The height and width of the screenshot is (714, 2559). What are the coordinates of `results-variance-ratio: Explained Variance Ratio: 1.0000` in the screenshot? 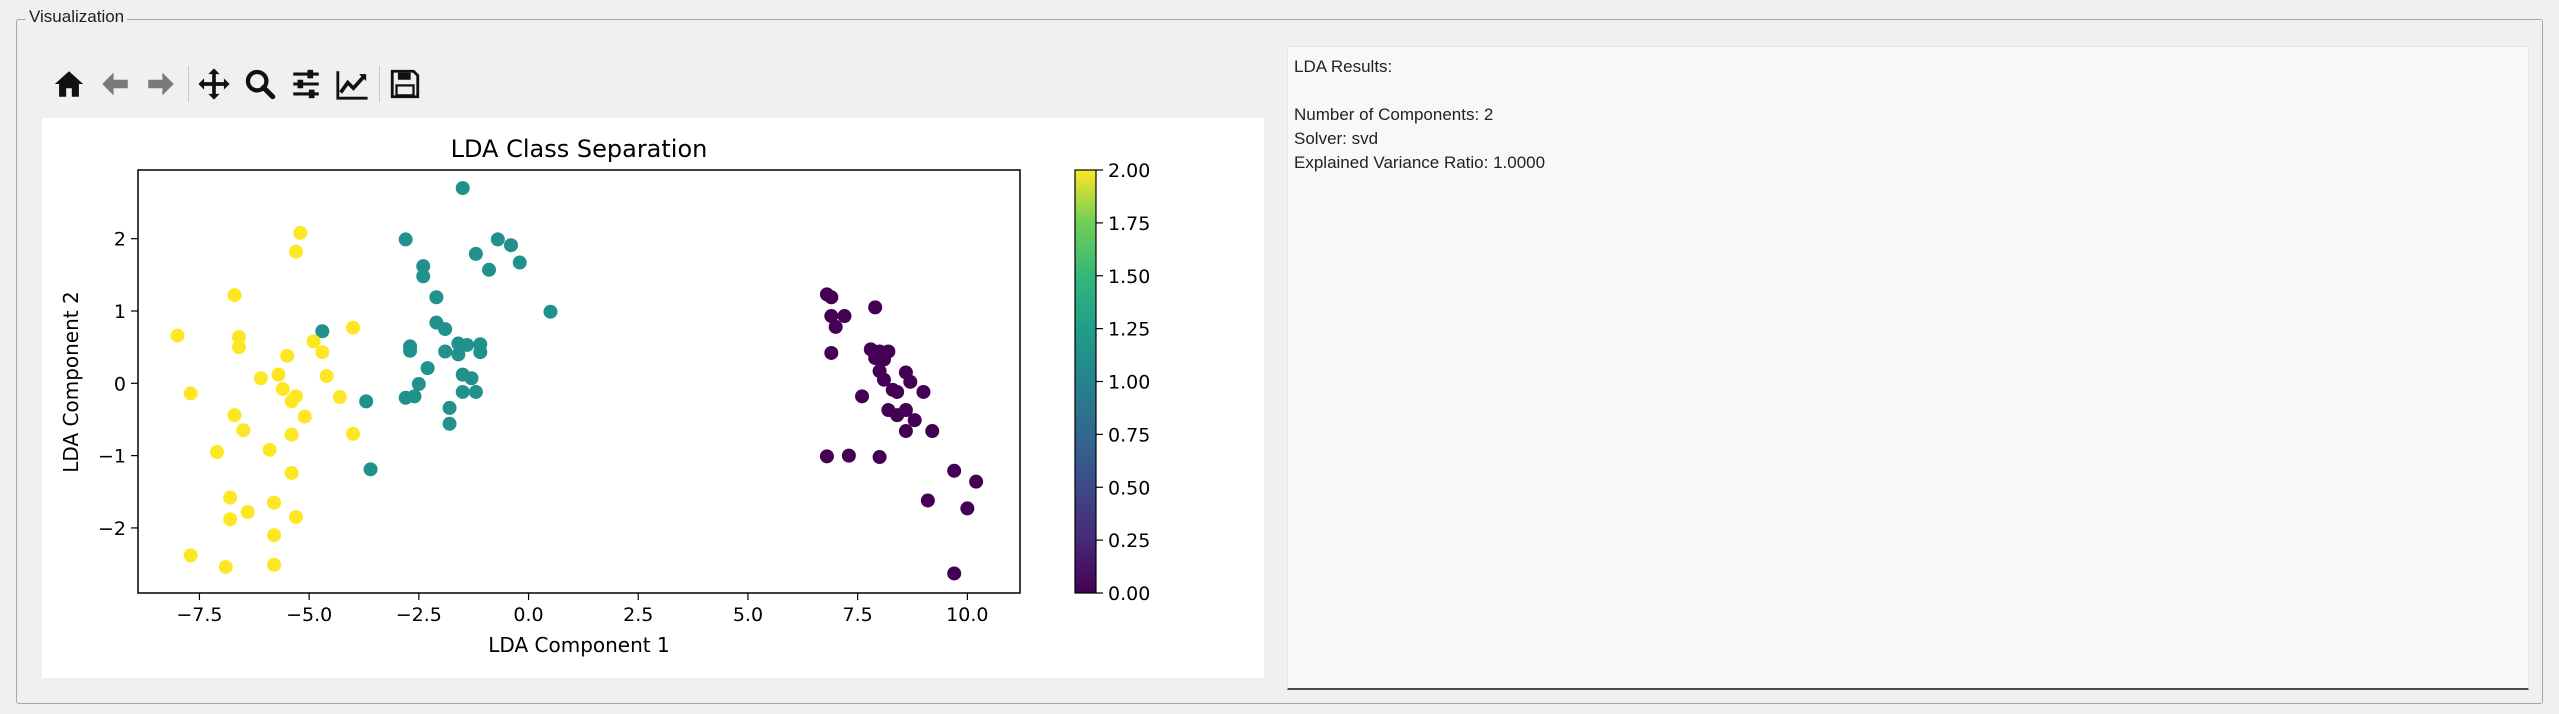 It's located at (1420, 162).